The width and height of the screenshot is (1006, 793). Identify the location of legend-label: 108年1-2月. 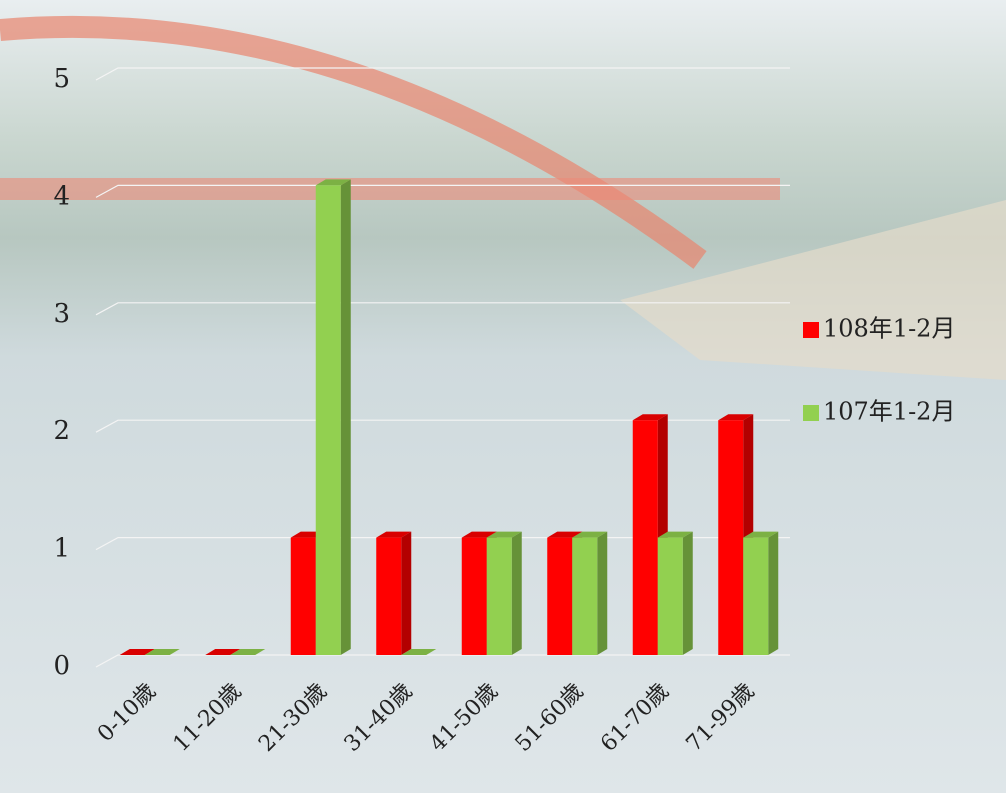
(889, 329).